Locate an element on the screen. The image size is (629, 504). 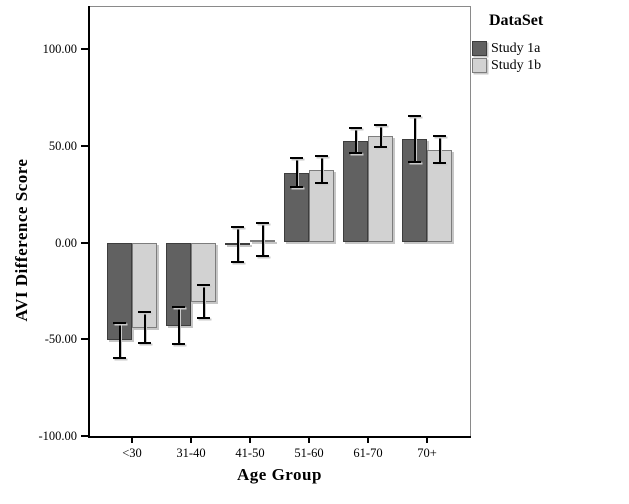
plot-frame-top is located at coordinates (279, 6).